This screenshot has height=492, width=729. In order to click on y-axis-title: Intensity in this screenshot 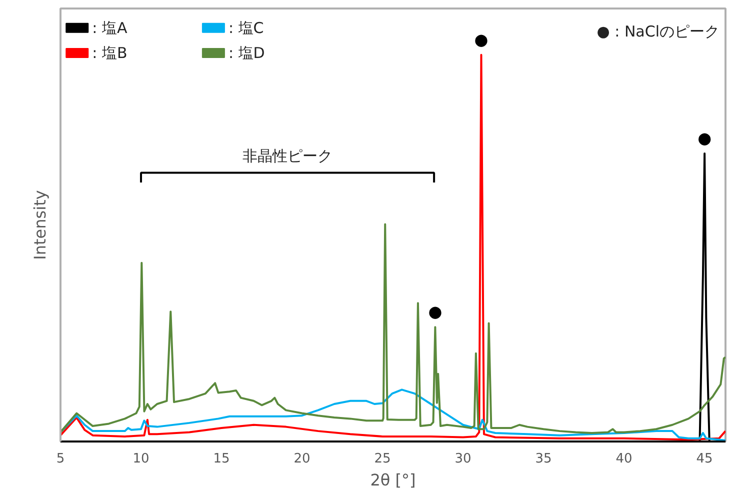, I will do `click(40, 225)`.